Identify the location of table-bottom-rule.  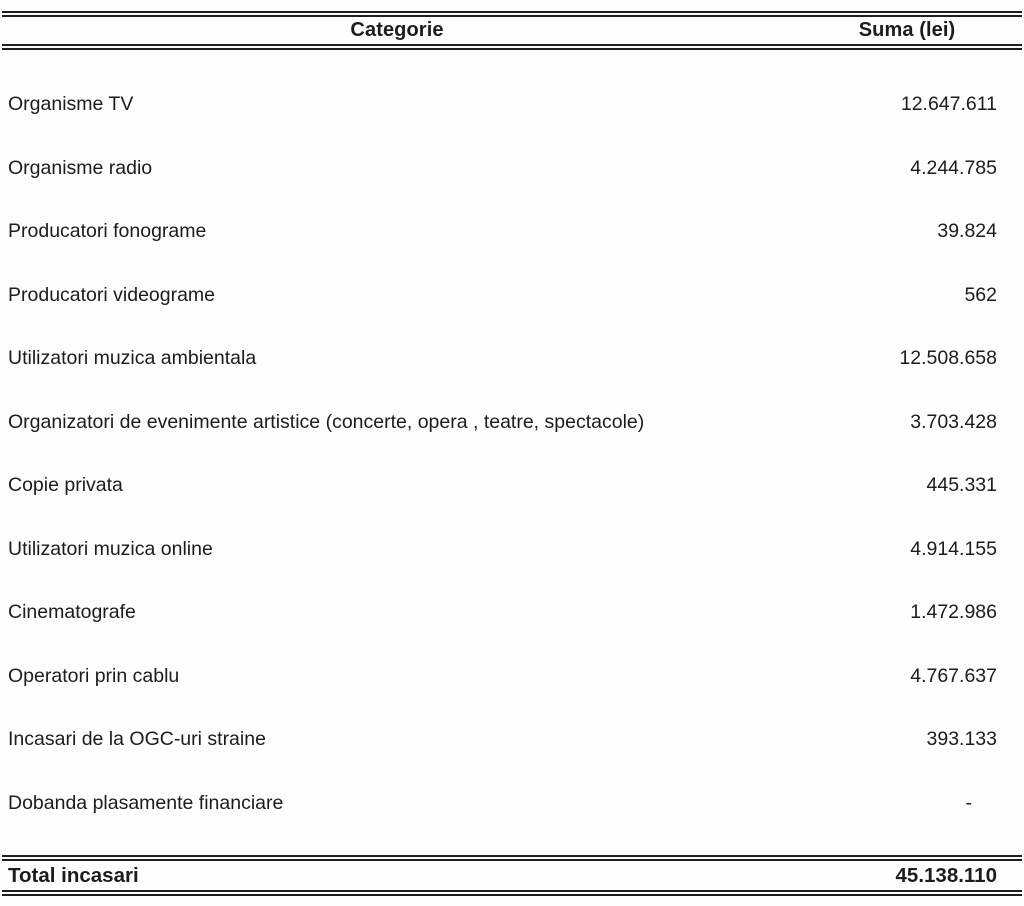
(512, 893).